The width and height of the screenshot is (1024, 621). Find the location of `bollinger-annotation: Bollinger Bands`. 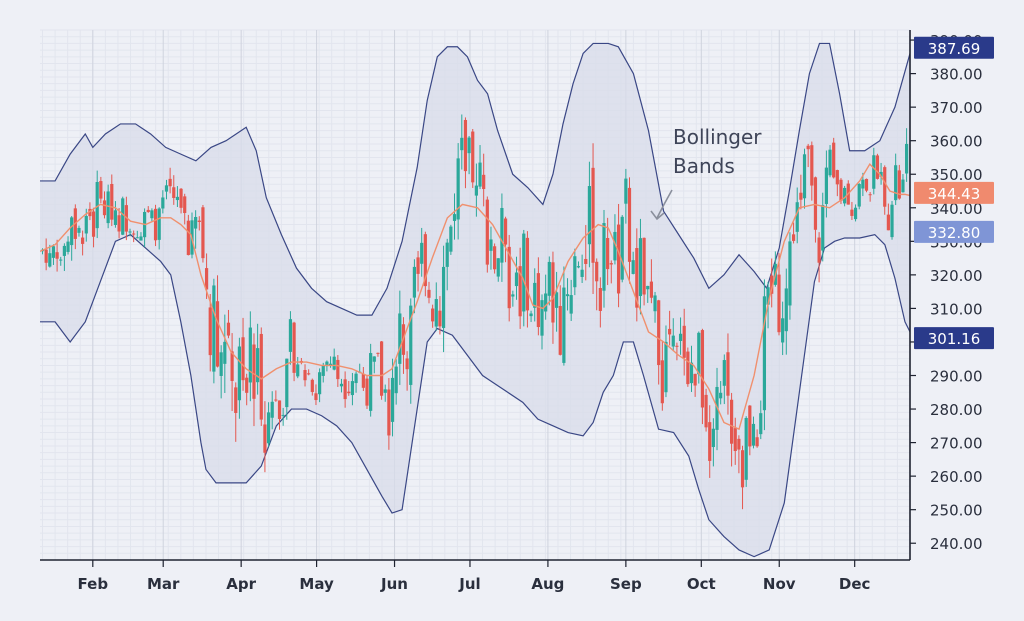

bollinger-annotation: Bollinger Bands is located at coordinates (706, 173).